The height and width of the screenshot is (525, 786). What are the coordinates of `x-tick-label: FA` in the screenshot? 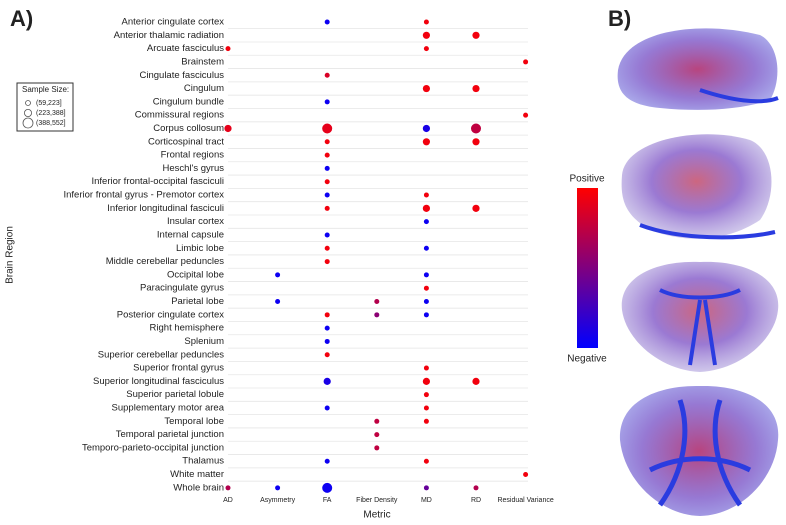 It's located at (327, 500).